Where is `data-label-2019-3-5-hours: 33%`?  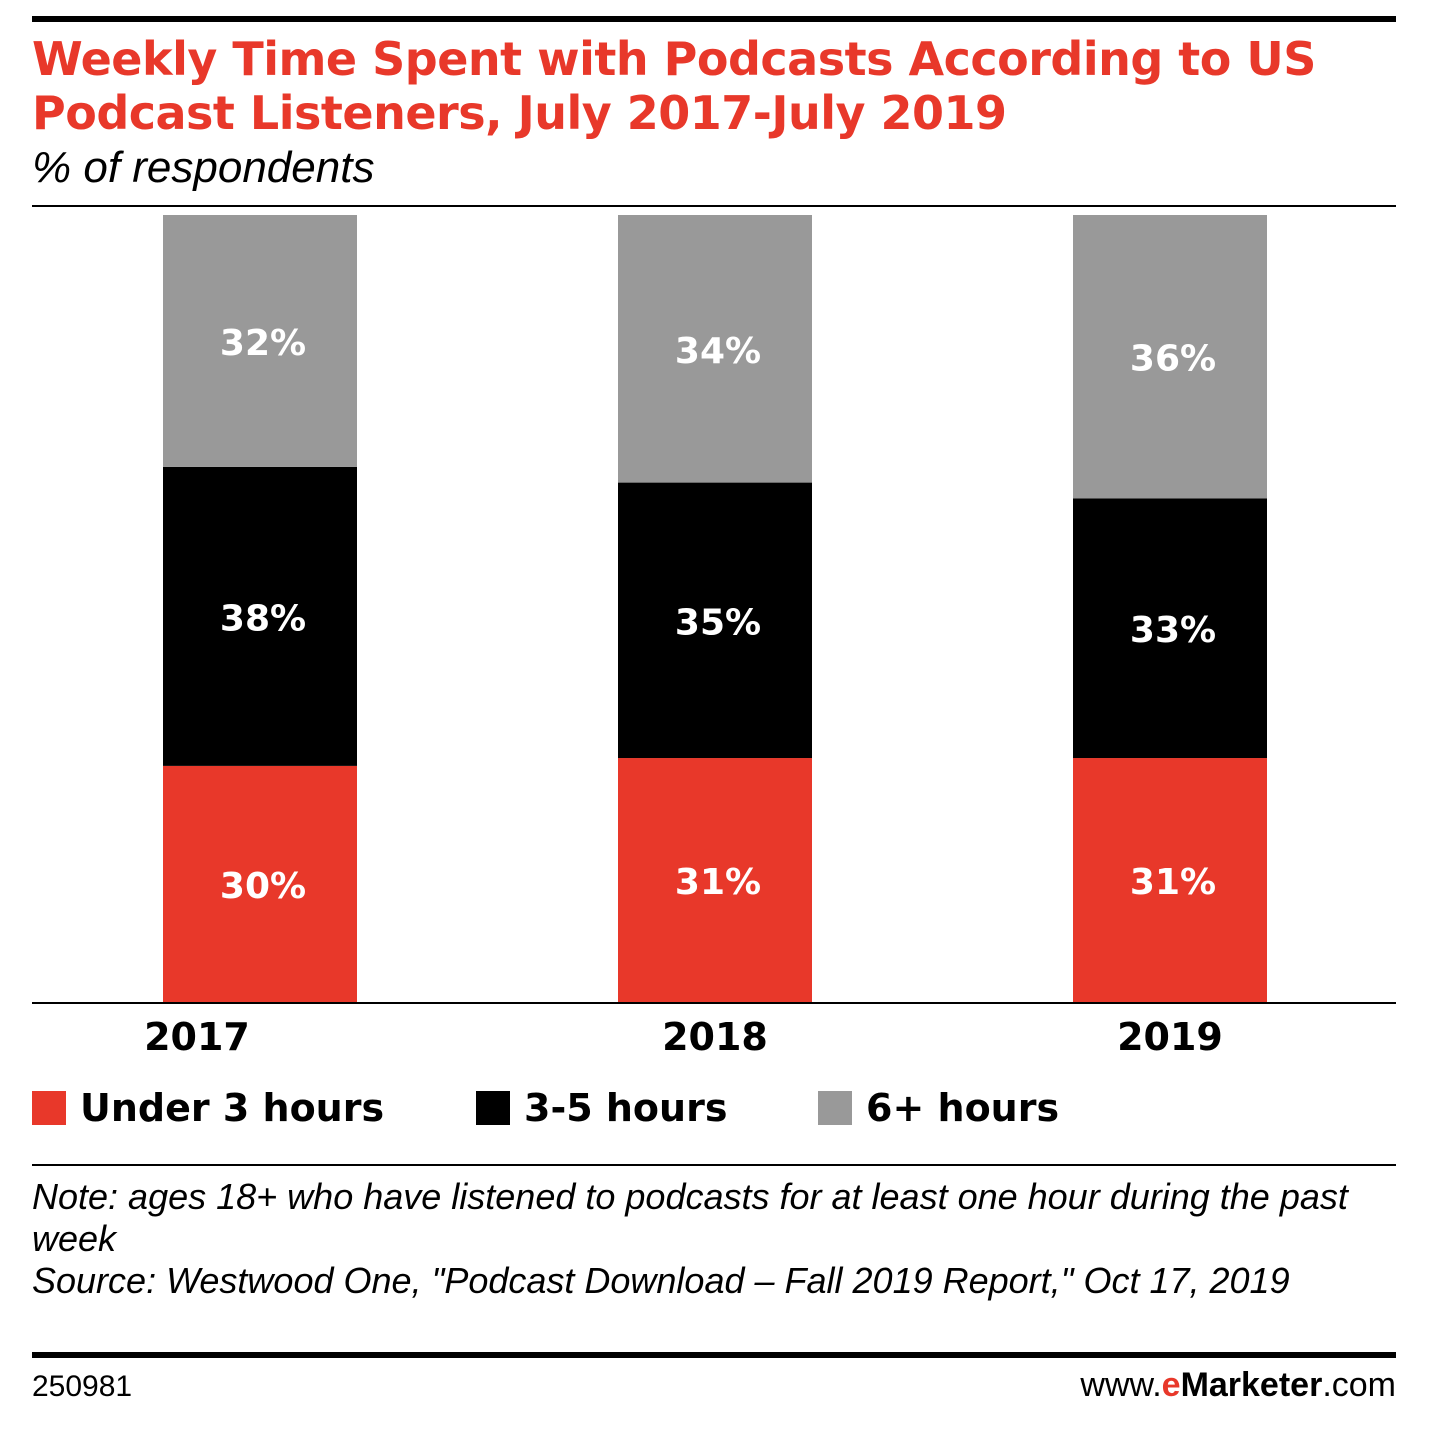
data-label-2019-3-5-hours: 33% is located at coordinates (1173, 630).